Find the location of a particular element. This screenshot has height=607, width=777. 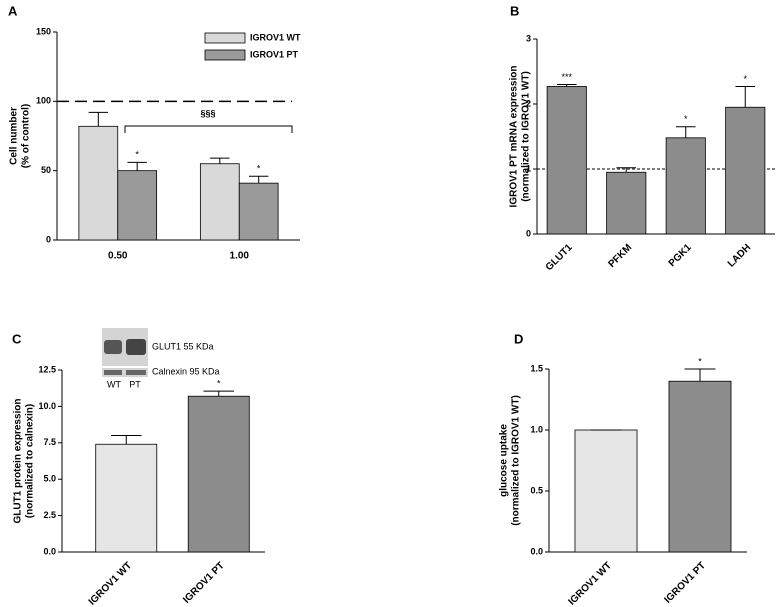

significance-label: *** is located at coordinates (566, 77).